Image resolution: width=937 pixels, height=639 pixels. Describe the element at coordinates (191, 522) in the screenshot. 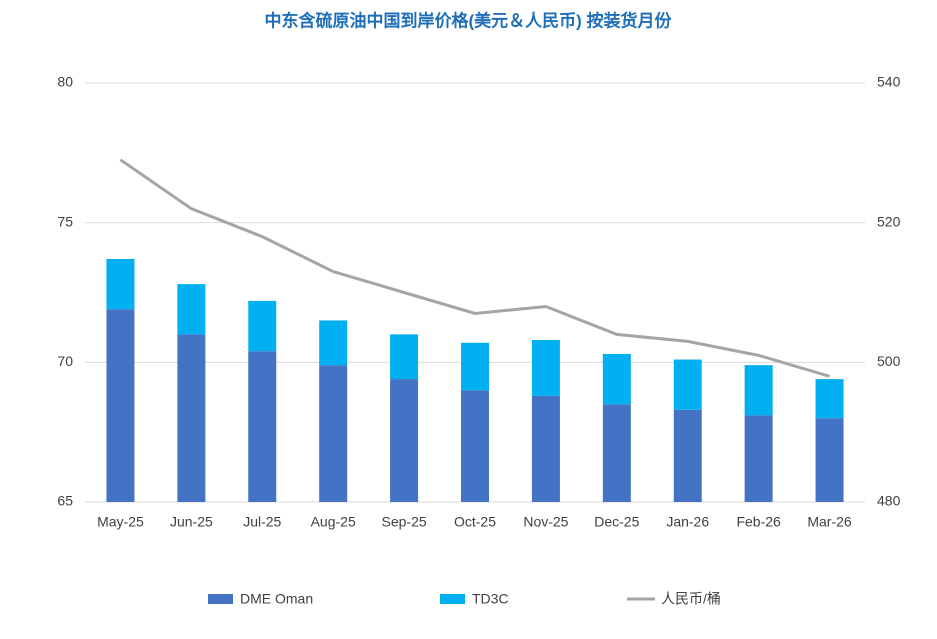

I see `x-tick-label: Jun-25` at that location.